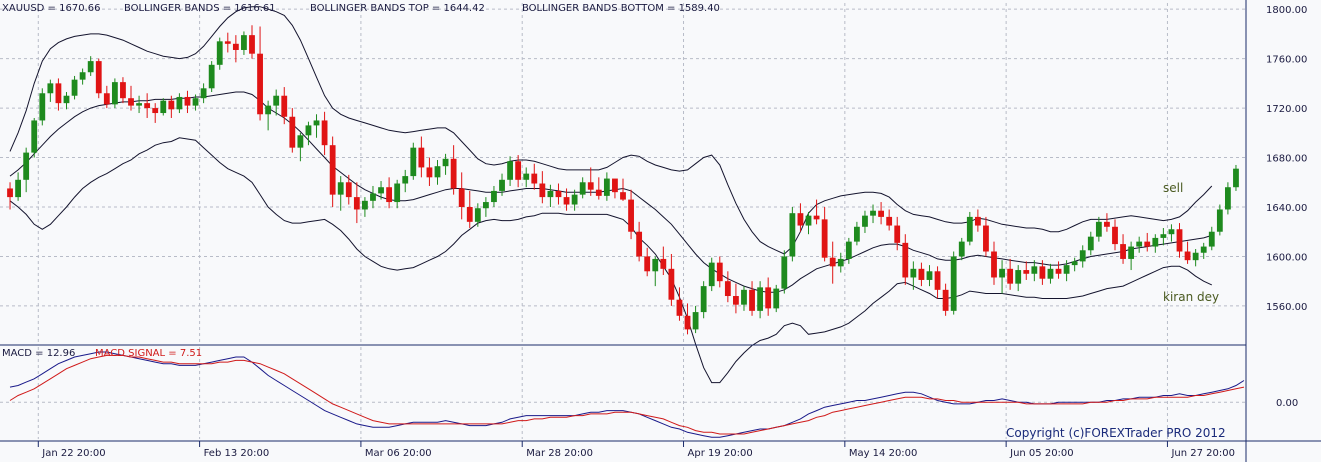 The height and width of the screenshot is (462, 1321). I want to click on price-tick-label: 1600.00, so click(1286, 257).